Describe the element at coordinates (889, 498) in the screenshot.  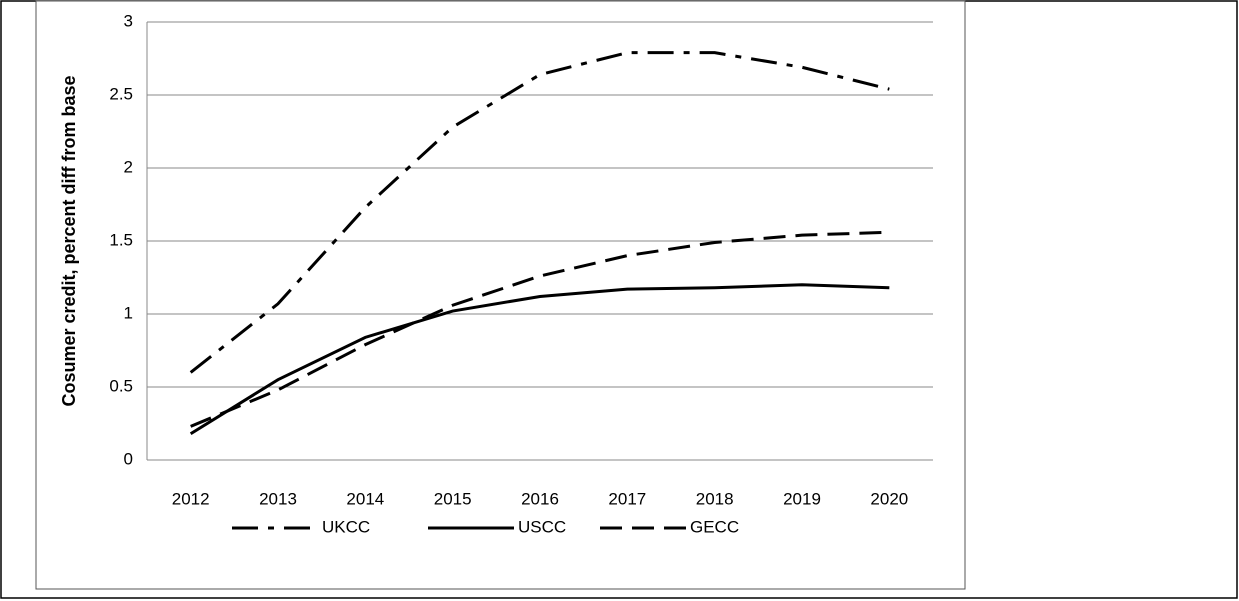
I see `x-tick-label: 2020` at that location.